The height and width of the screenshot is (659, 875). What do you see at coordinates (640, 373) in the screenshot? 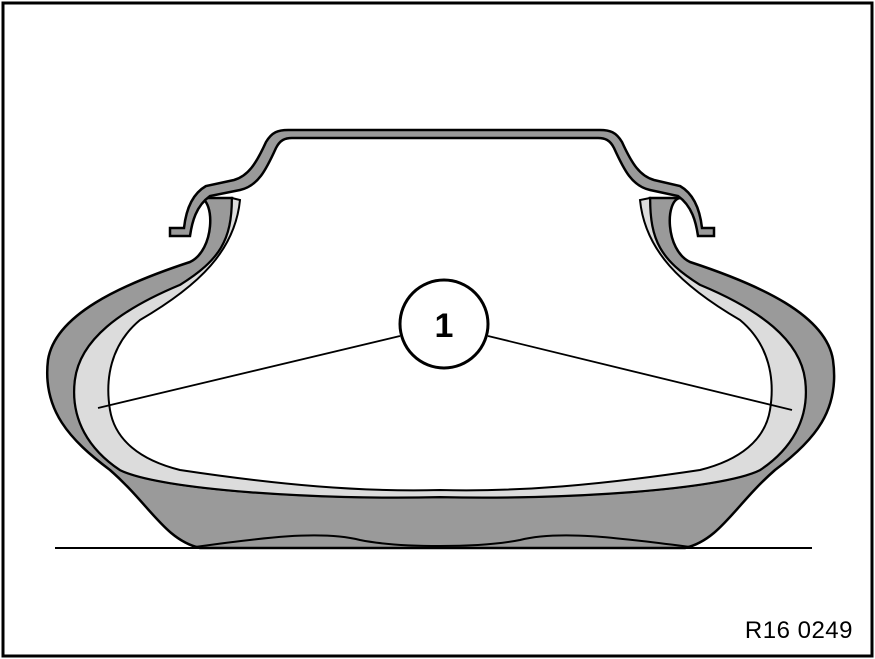
I see `callout-leader-right` at bounding box center [640, 373].